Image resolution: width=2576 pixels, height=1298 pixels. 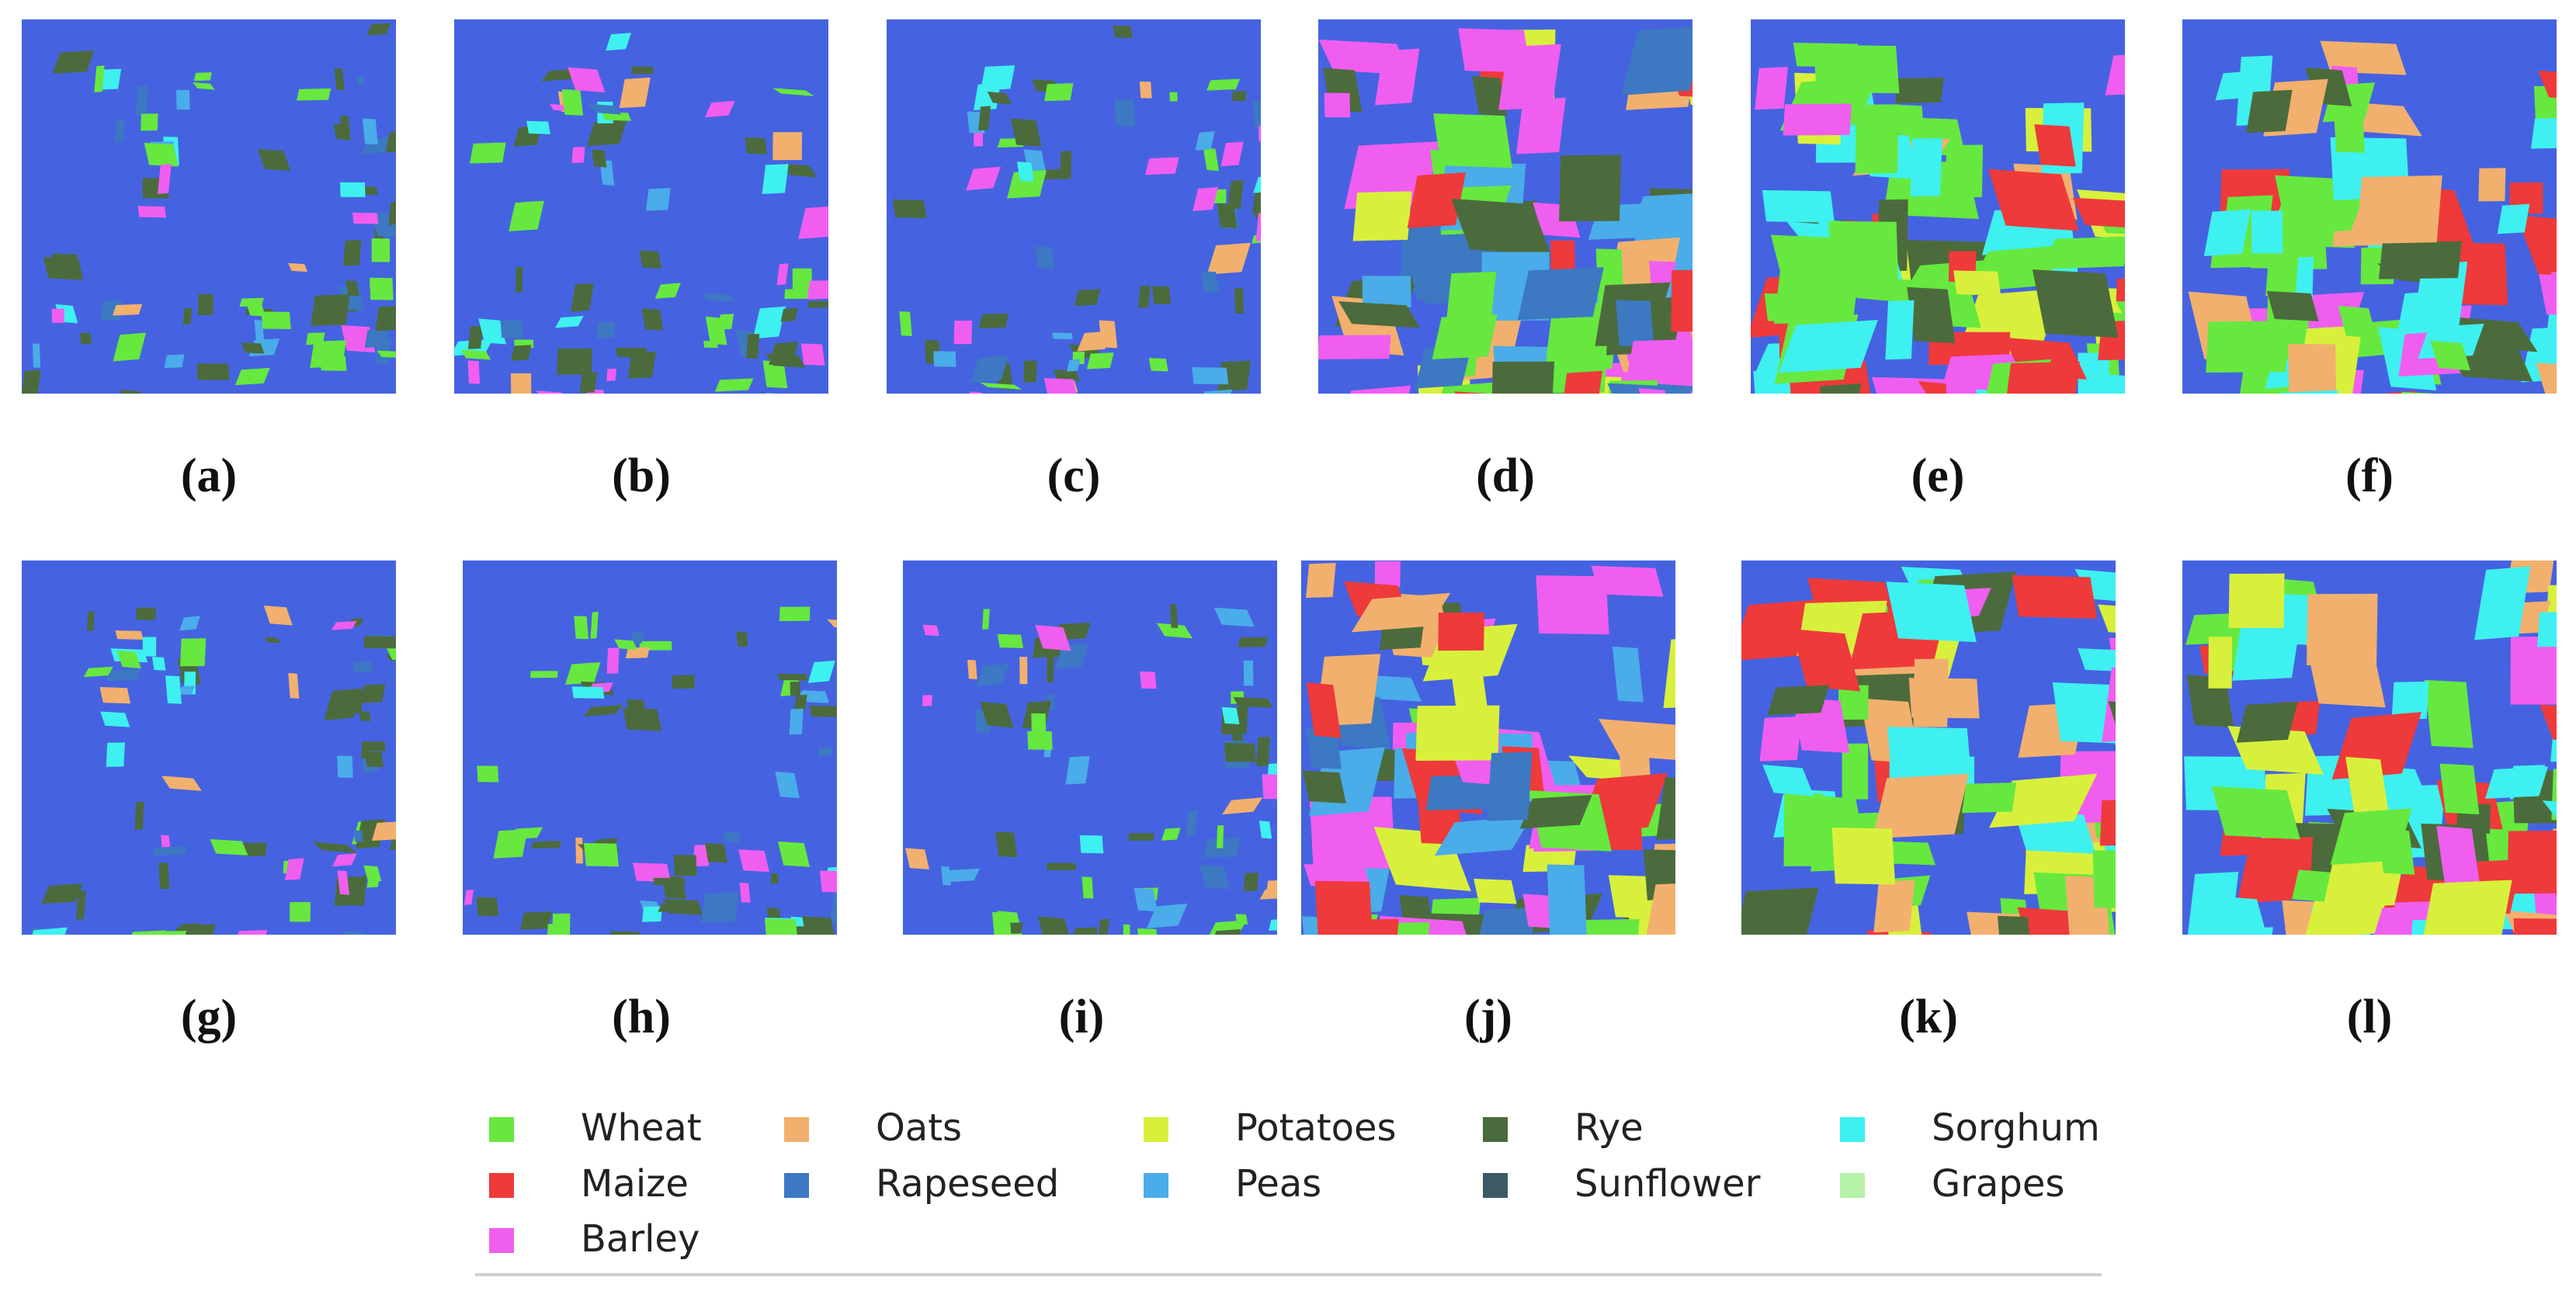 I want to click on legend-label-grapes: Grapes, so click(x=1998, y=1184).